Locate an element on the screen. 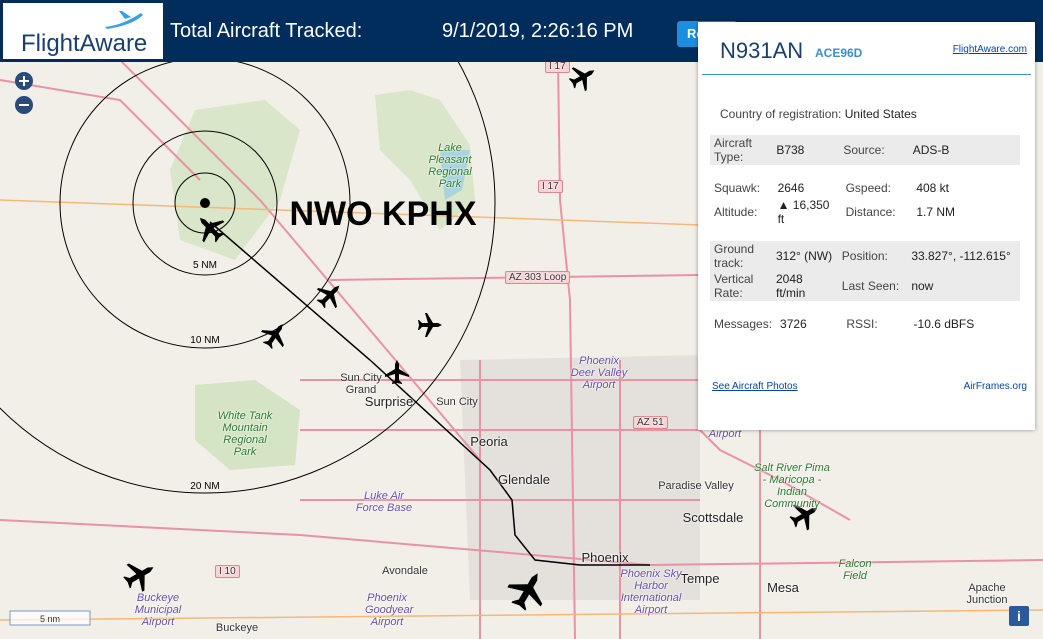 Image resolution: width=1043 pixels, height=639 pixels. logo: FlightAware is located at coordinates (83, 31).